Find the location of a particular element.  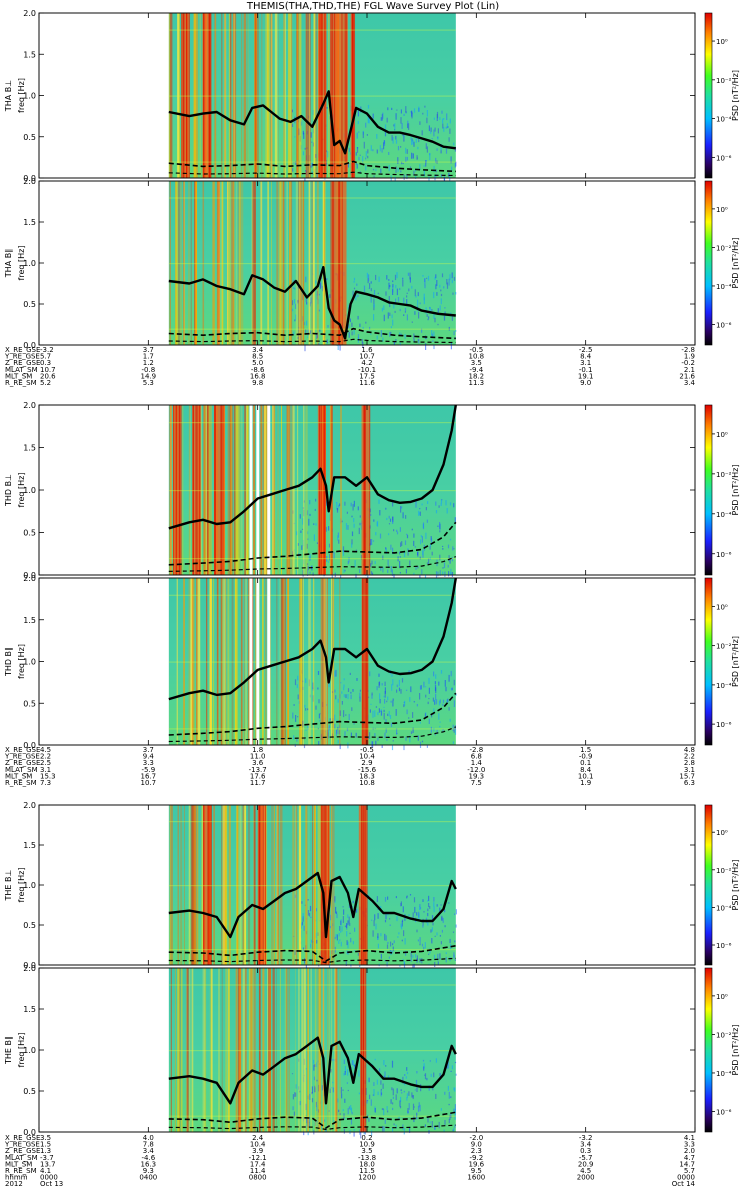

ephemeris-value: -2.8 is located at coordinates (688, 350).